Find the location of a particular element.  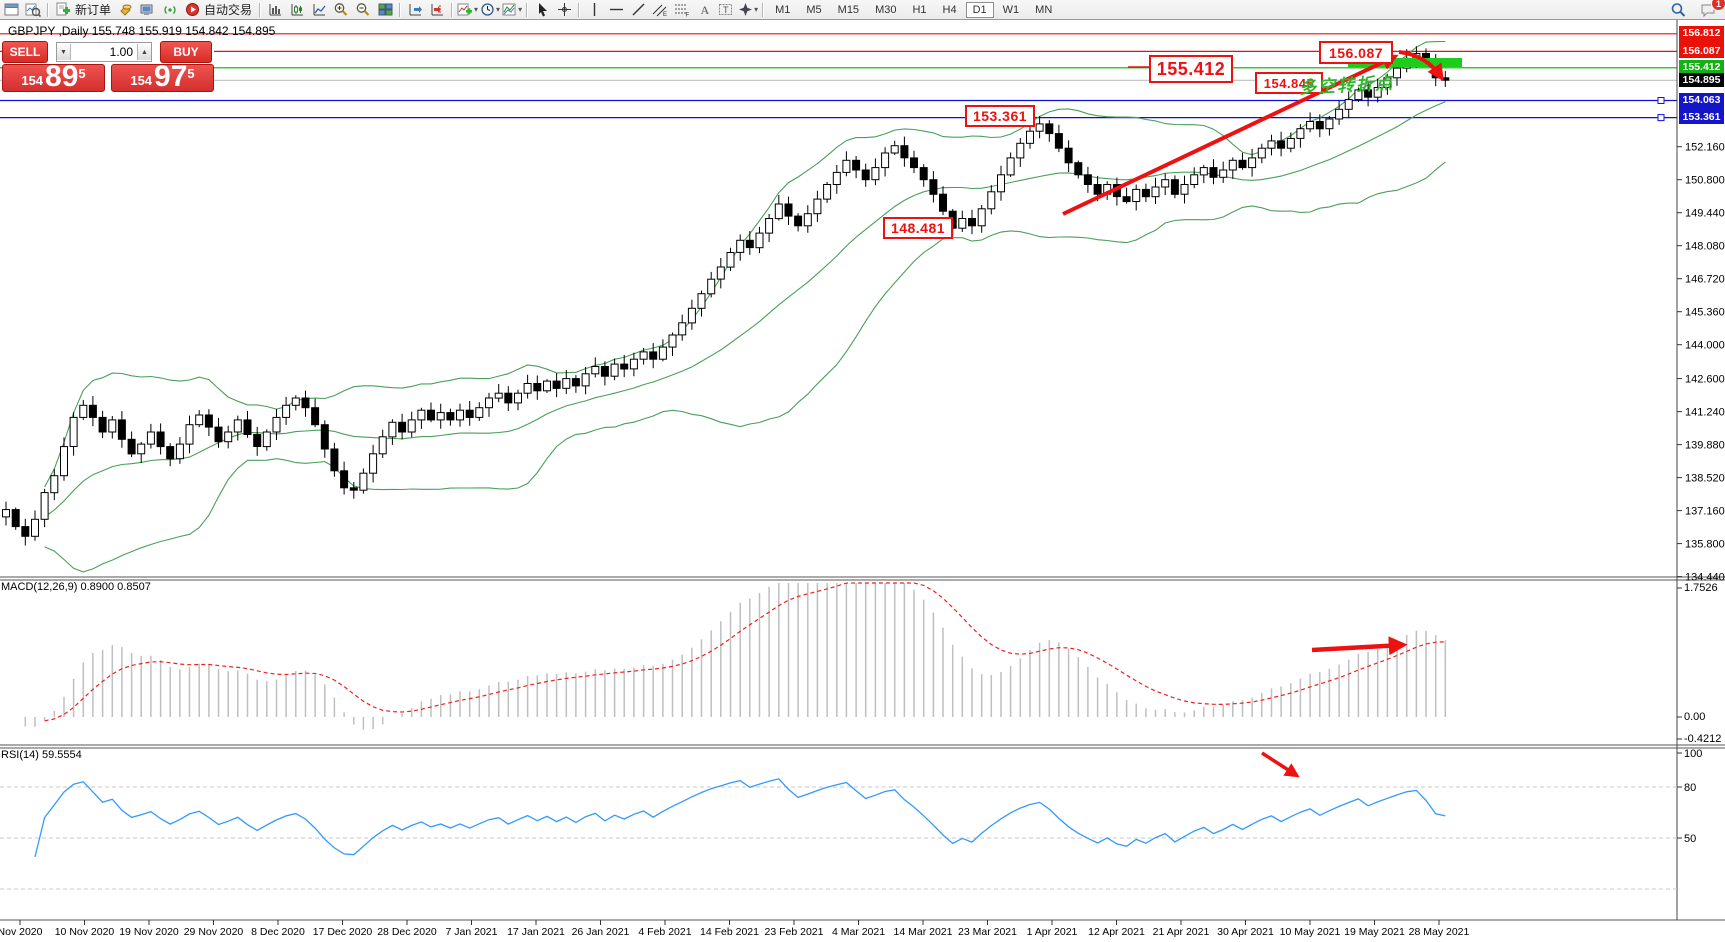

price-annotation-label: 155.412 is located at coordinates (1191, 69).